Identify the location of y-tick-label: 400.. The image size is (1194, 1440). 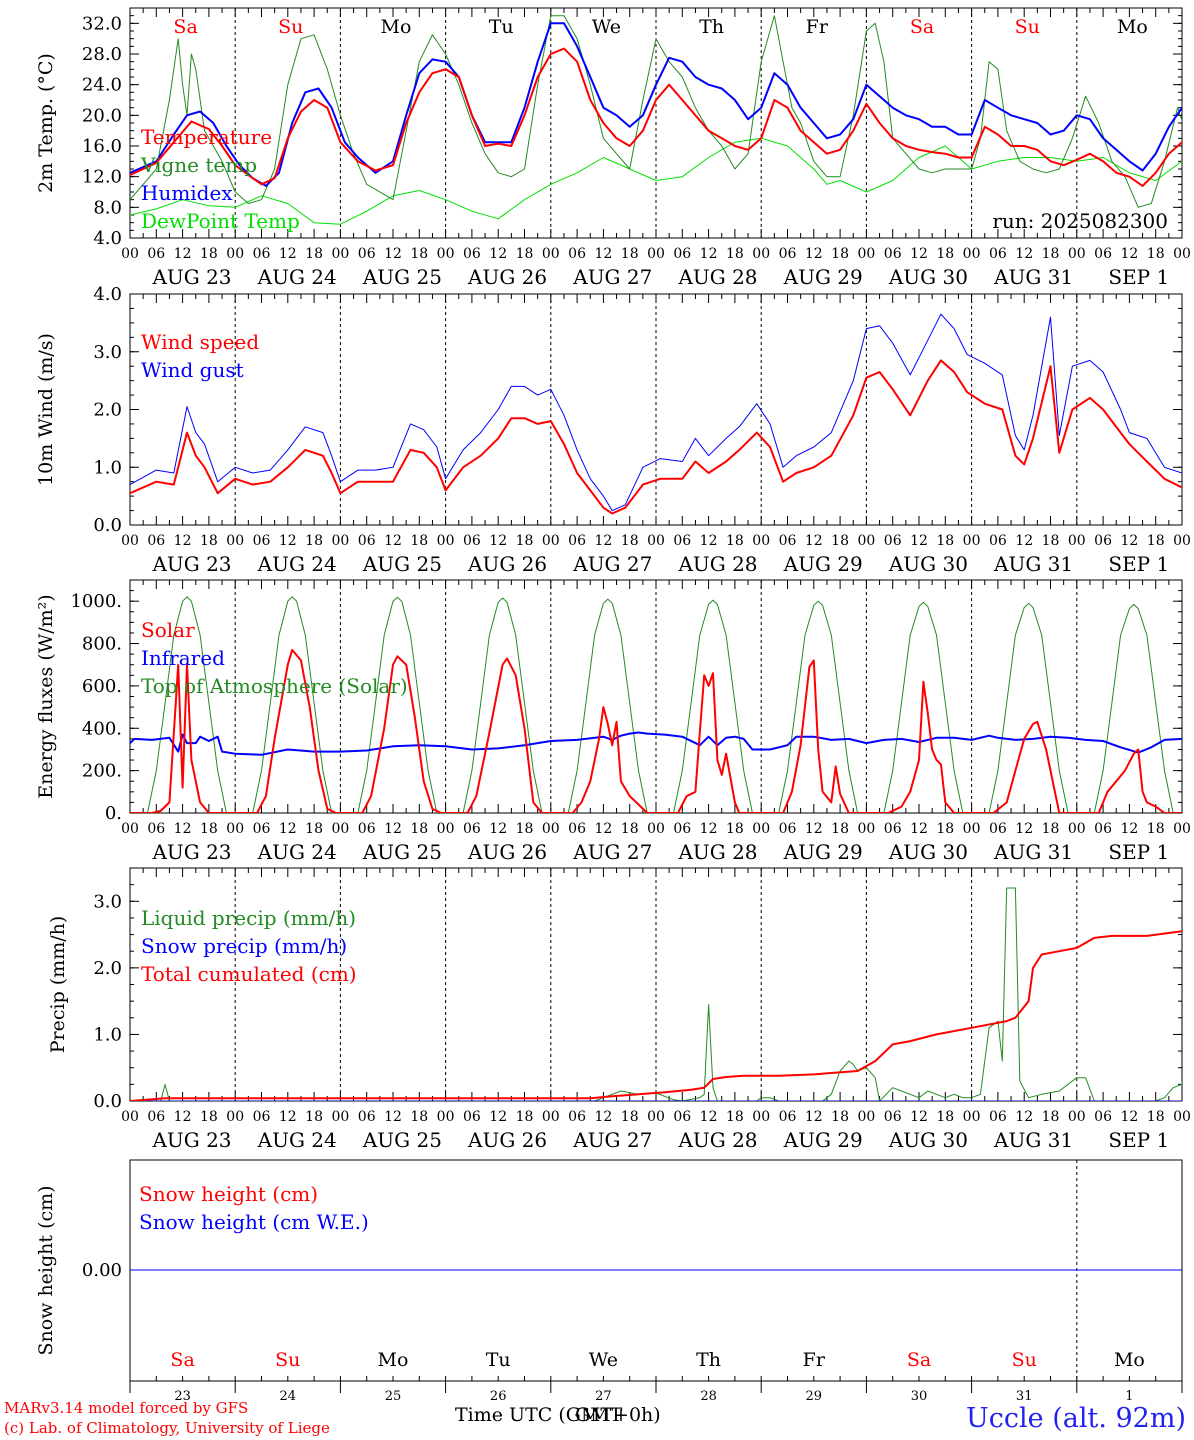
(102, 728).